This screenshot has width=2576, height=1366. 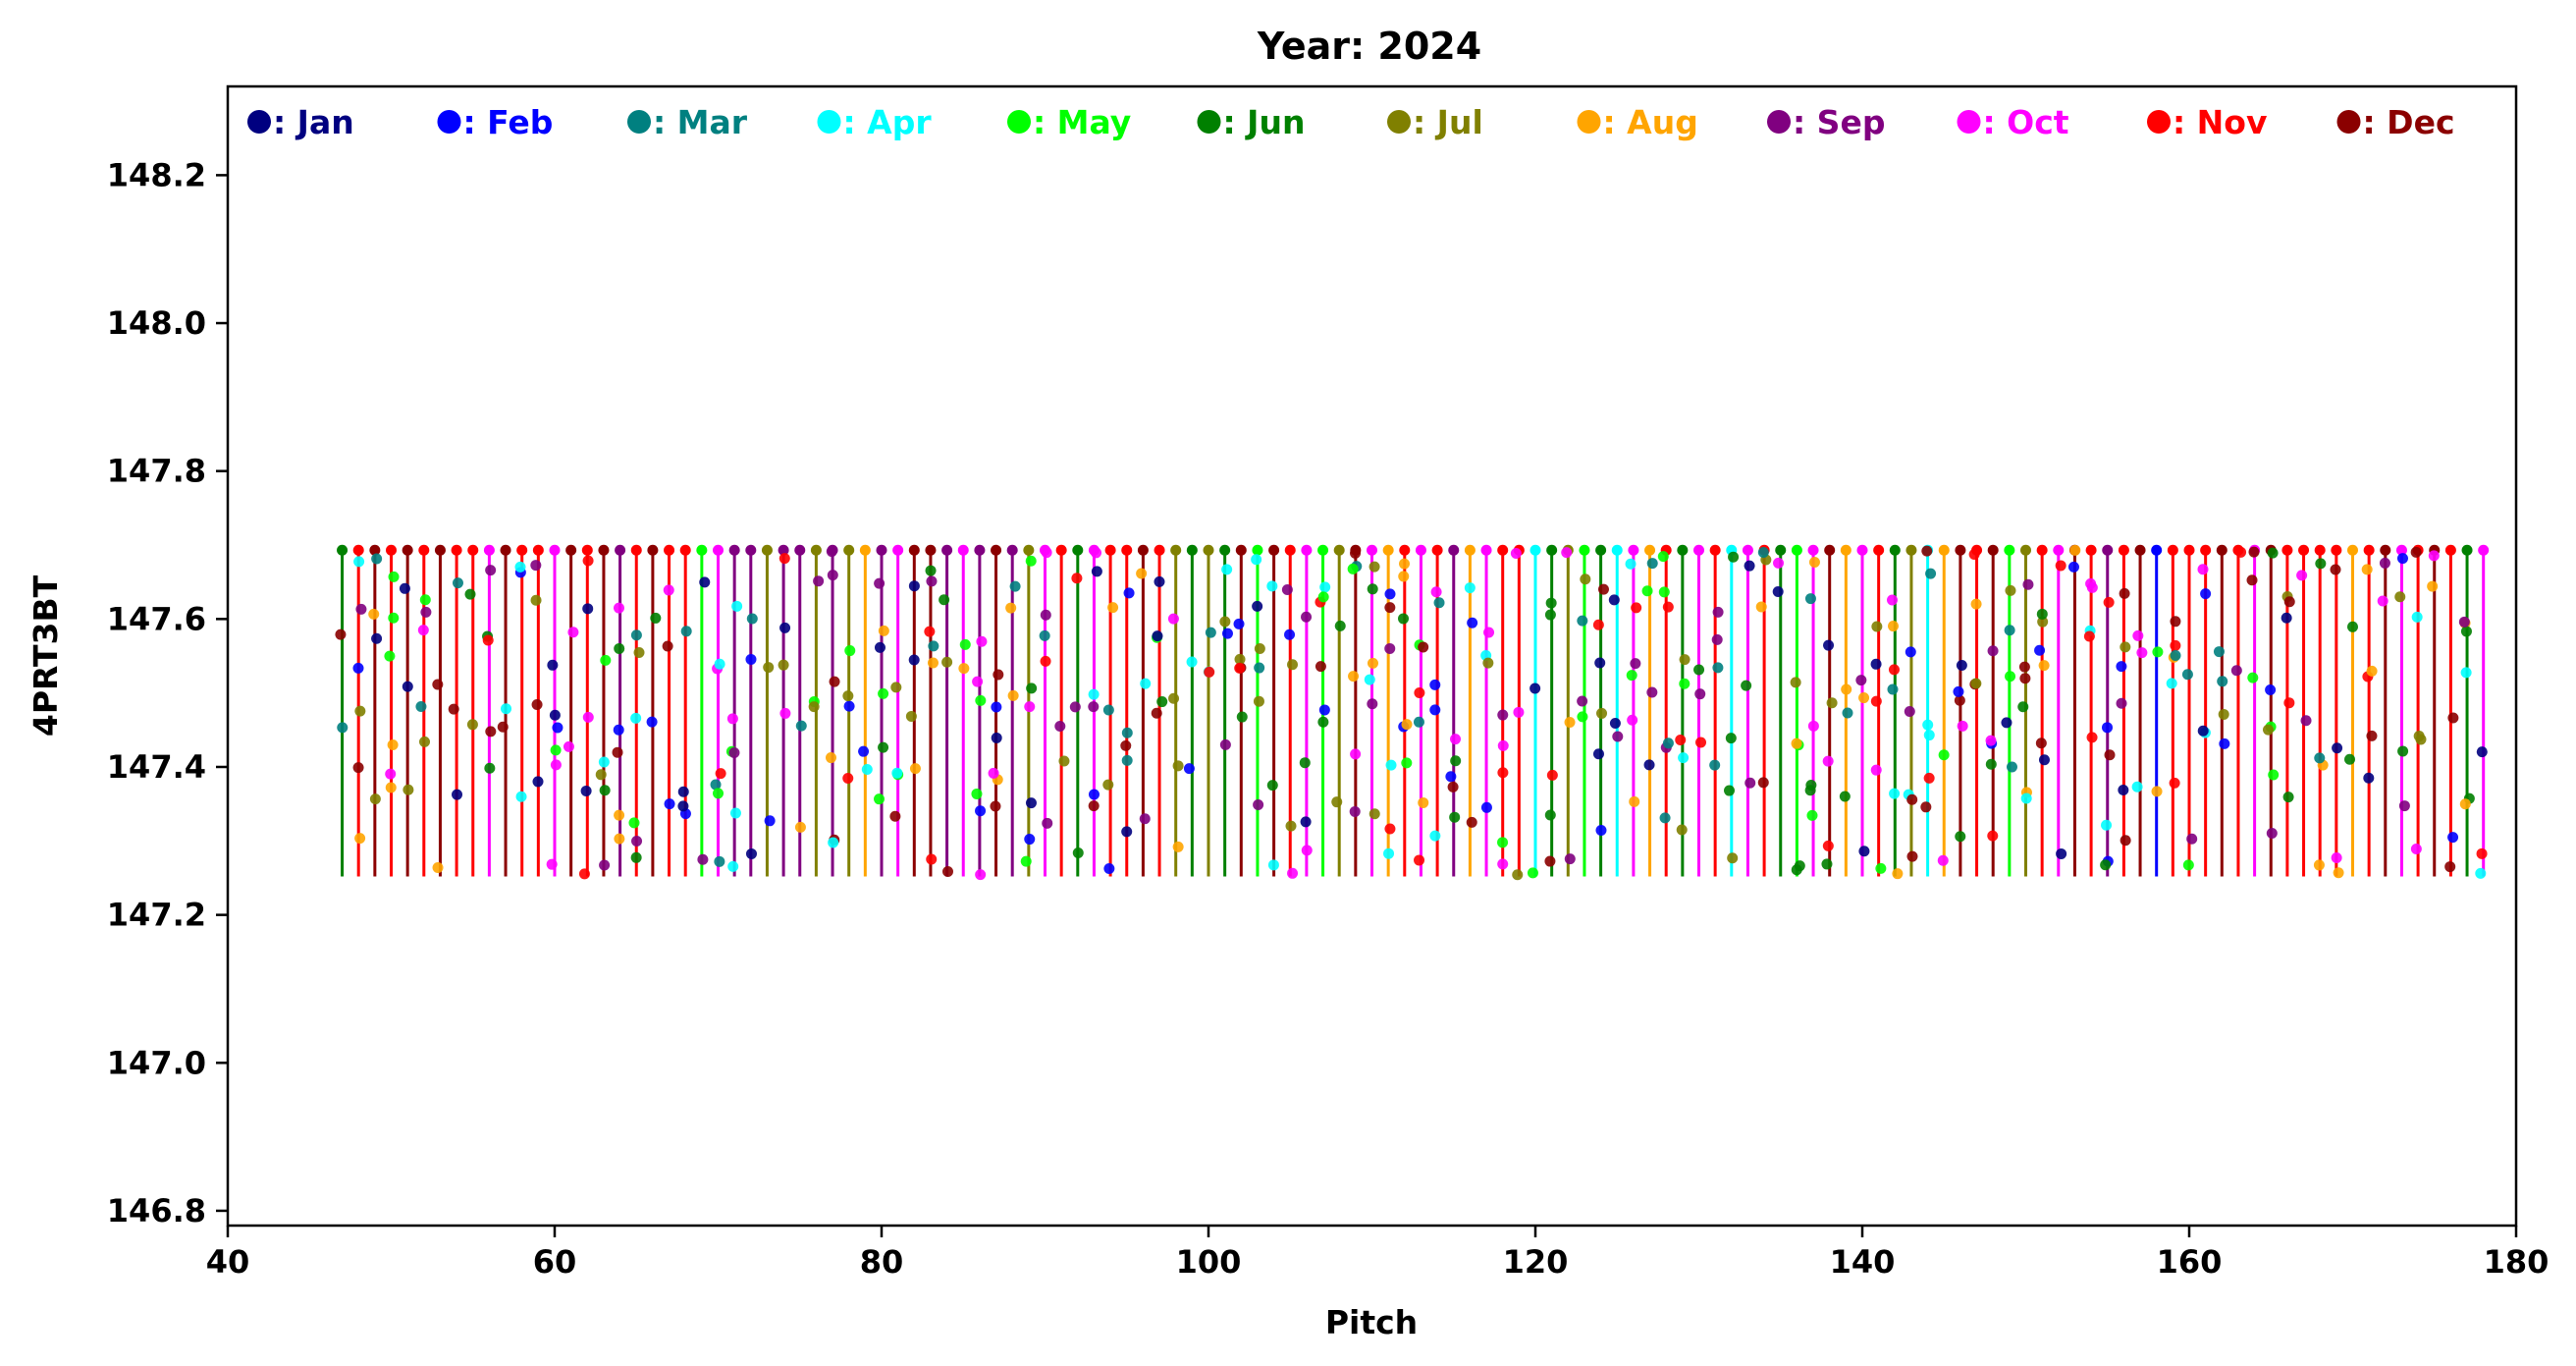 What do you see at coordinates (1209, 1262) in the screenshot?
I see `x-tick-label: 100` at bounding box center [1209, 1262].